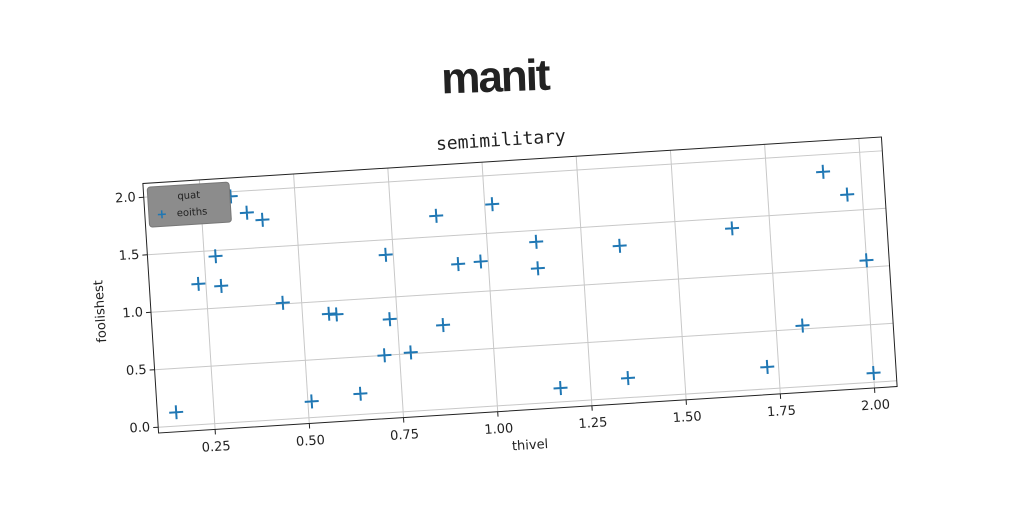  Describe the element at coordinates (530, 445) in the screenshot. I see `x-axis-label: thivel` at that location.